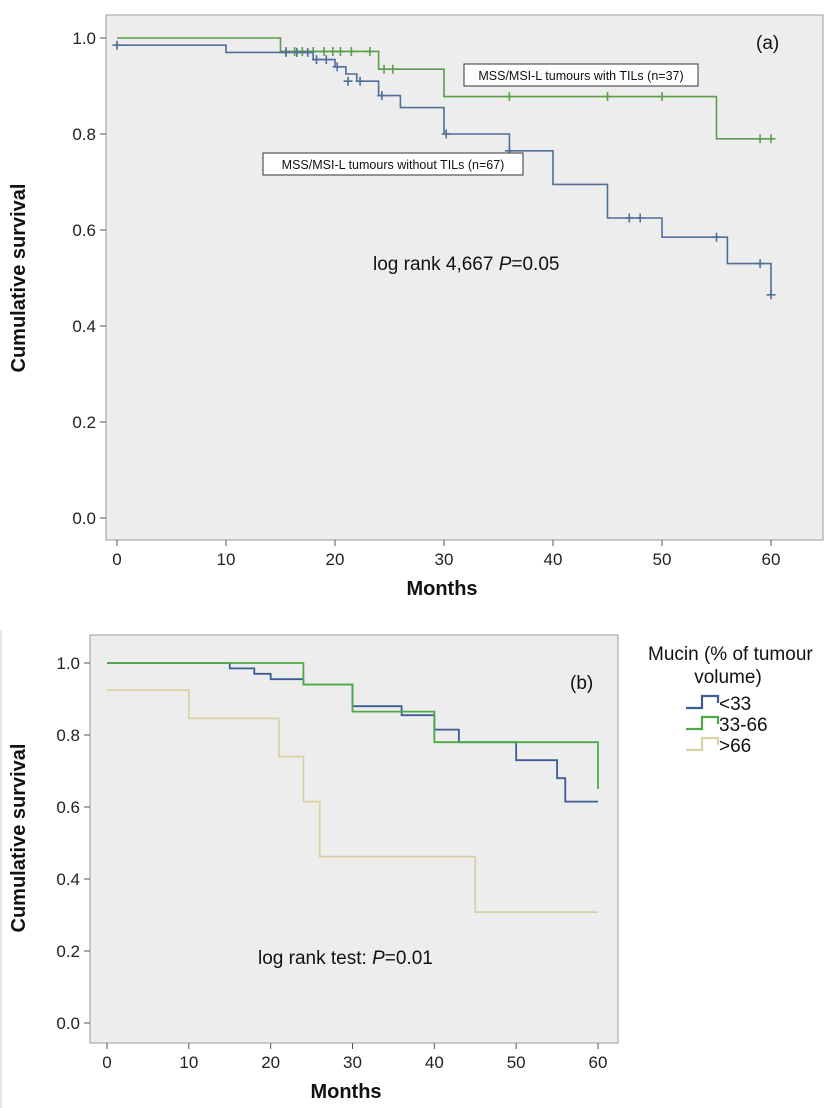  What do you see at coordinates (767, 43) in the screenshot?
I see `panel-label-a: (a)` at bounding box center [767, 43].